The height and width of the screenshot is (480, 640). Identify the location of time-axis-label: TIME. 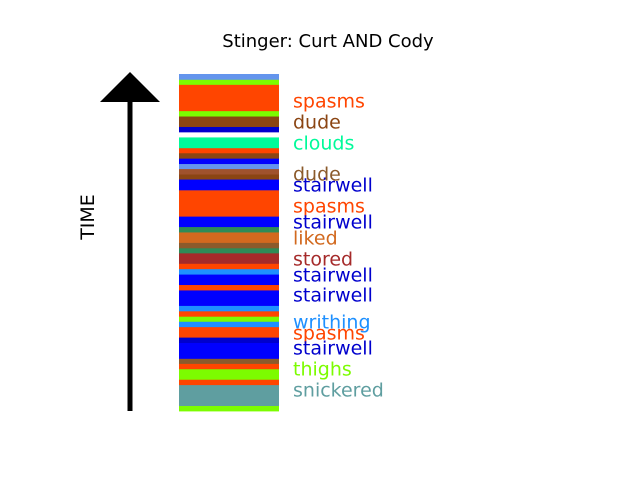
(88, 217).